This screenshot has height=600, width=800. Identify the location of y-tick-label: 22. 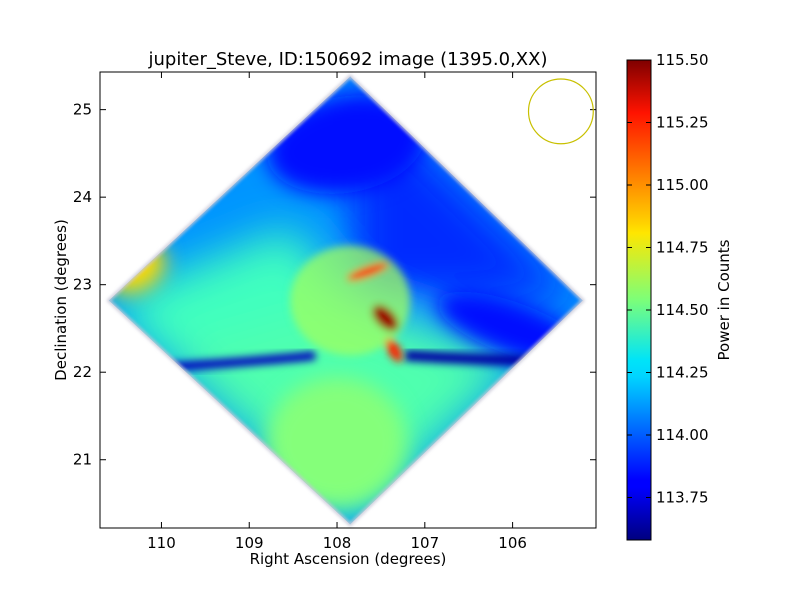
(82, 372).